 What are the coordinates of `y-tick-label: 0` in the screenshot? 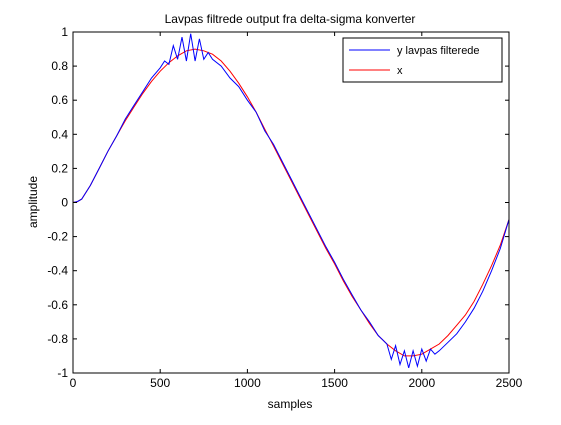 It's located at (64, 203).